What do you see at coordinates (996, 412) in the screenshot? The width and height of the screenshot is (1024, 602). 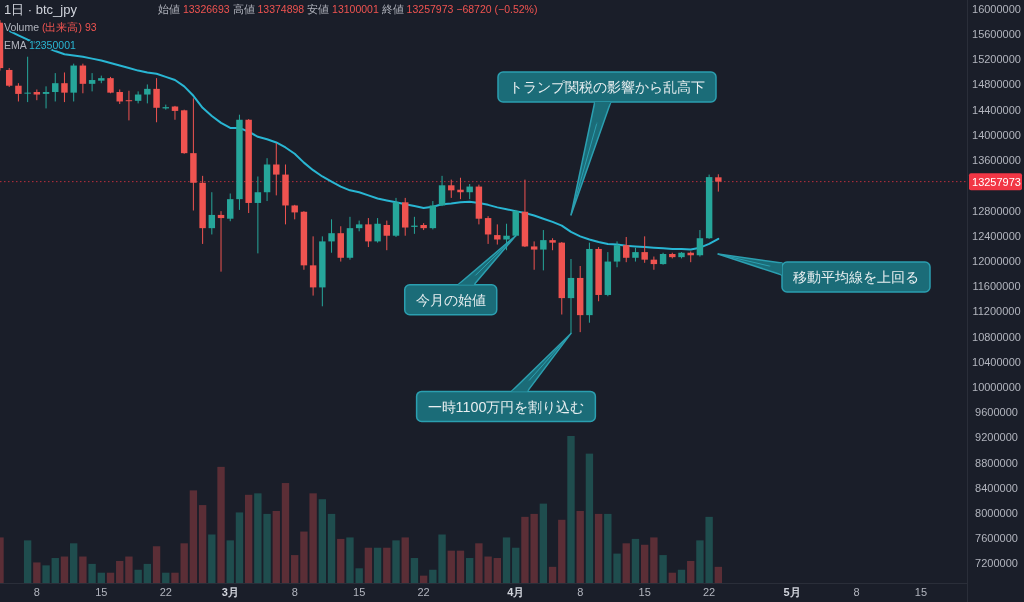 I see `y-tick: 9600000` at bounding box center [996, 412].